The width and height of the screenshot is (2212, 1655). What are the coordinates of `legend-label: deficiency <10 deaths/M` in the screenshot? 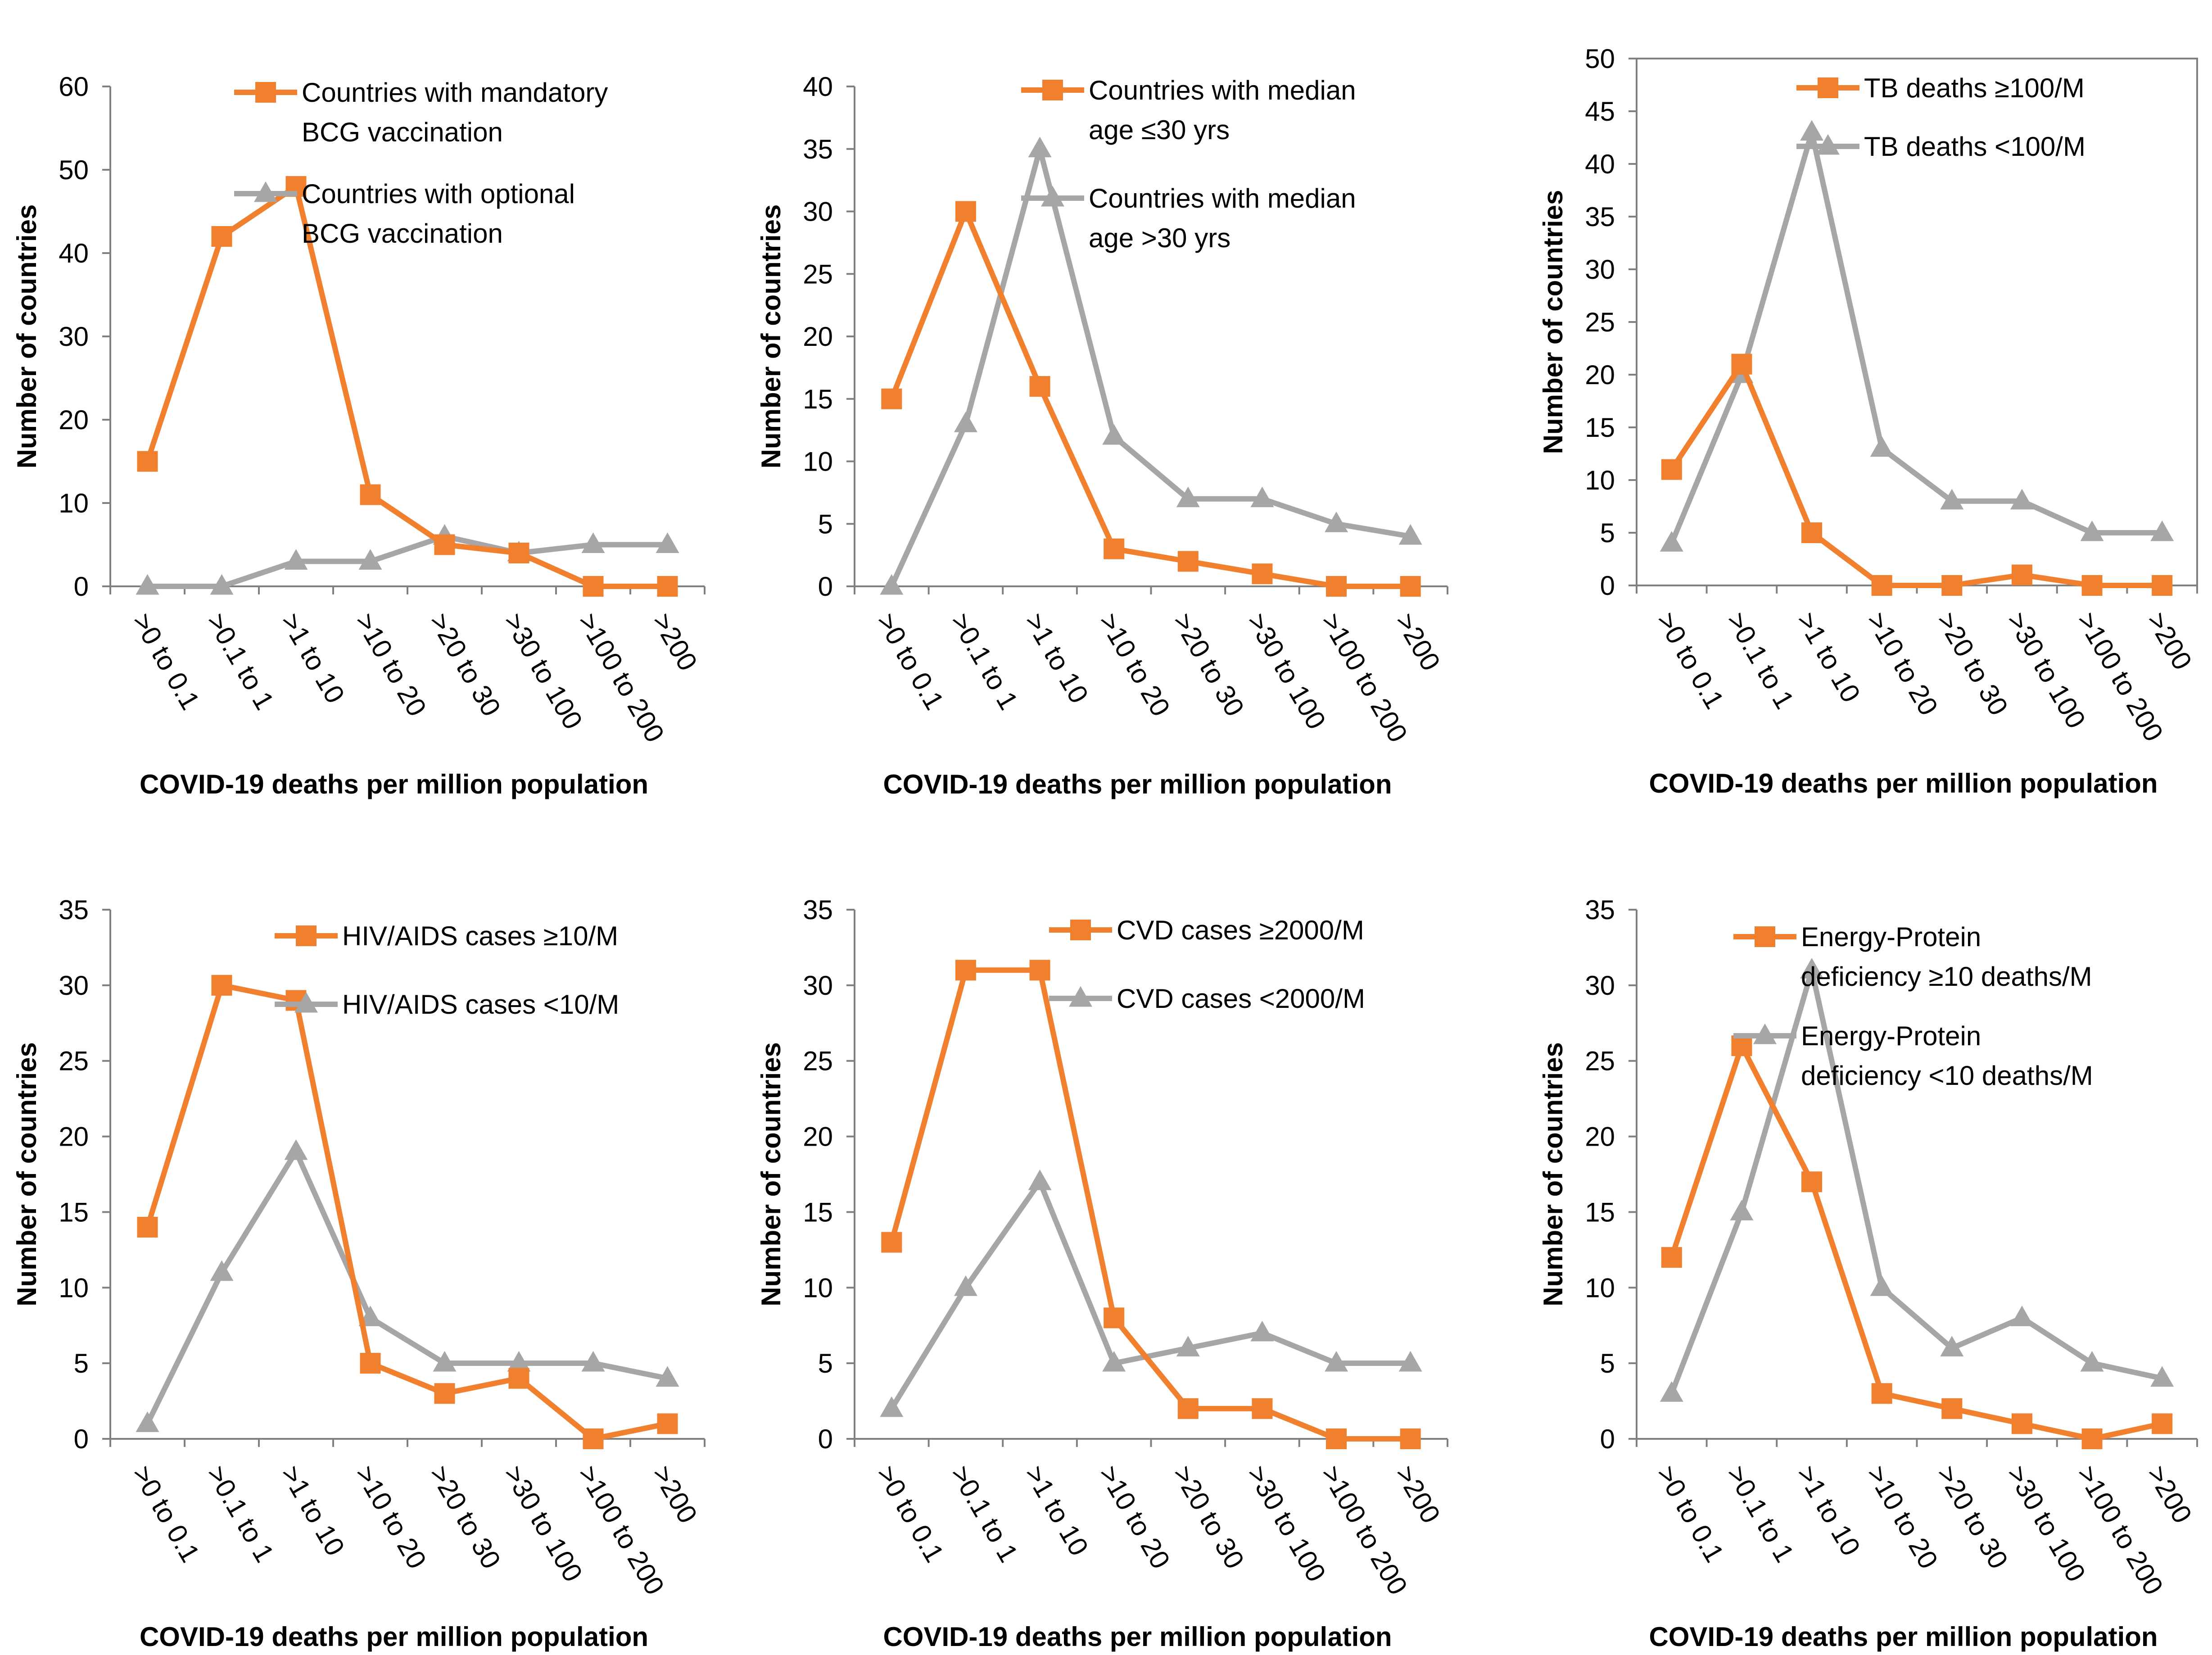 It's located at (1947, 1076).